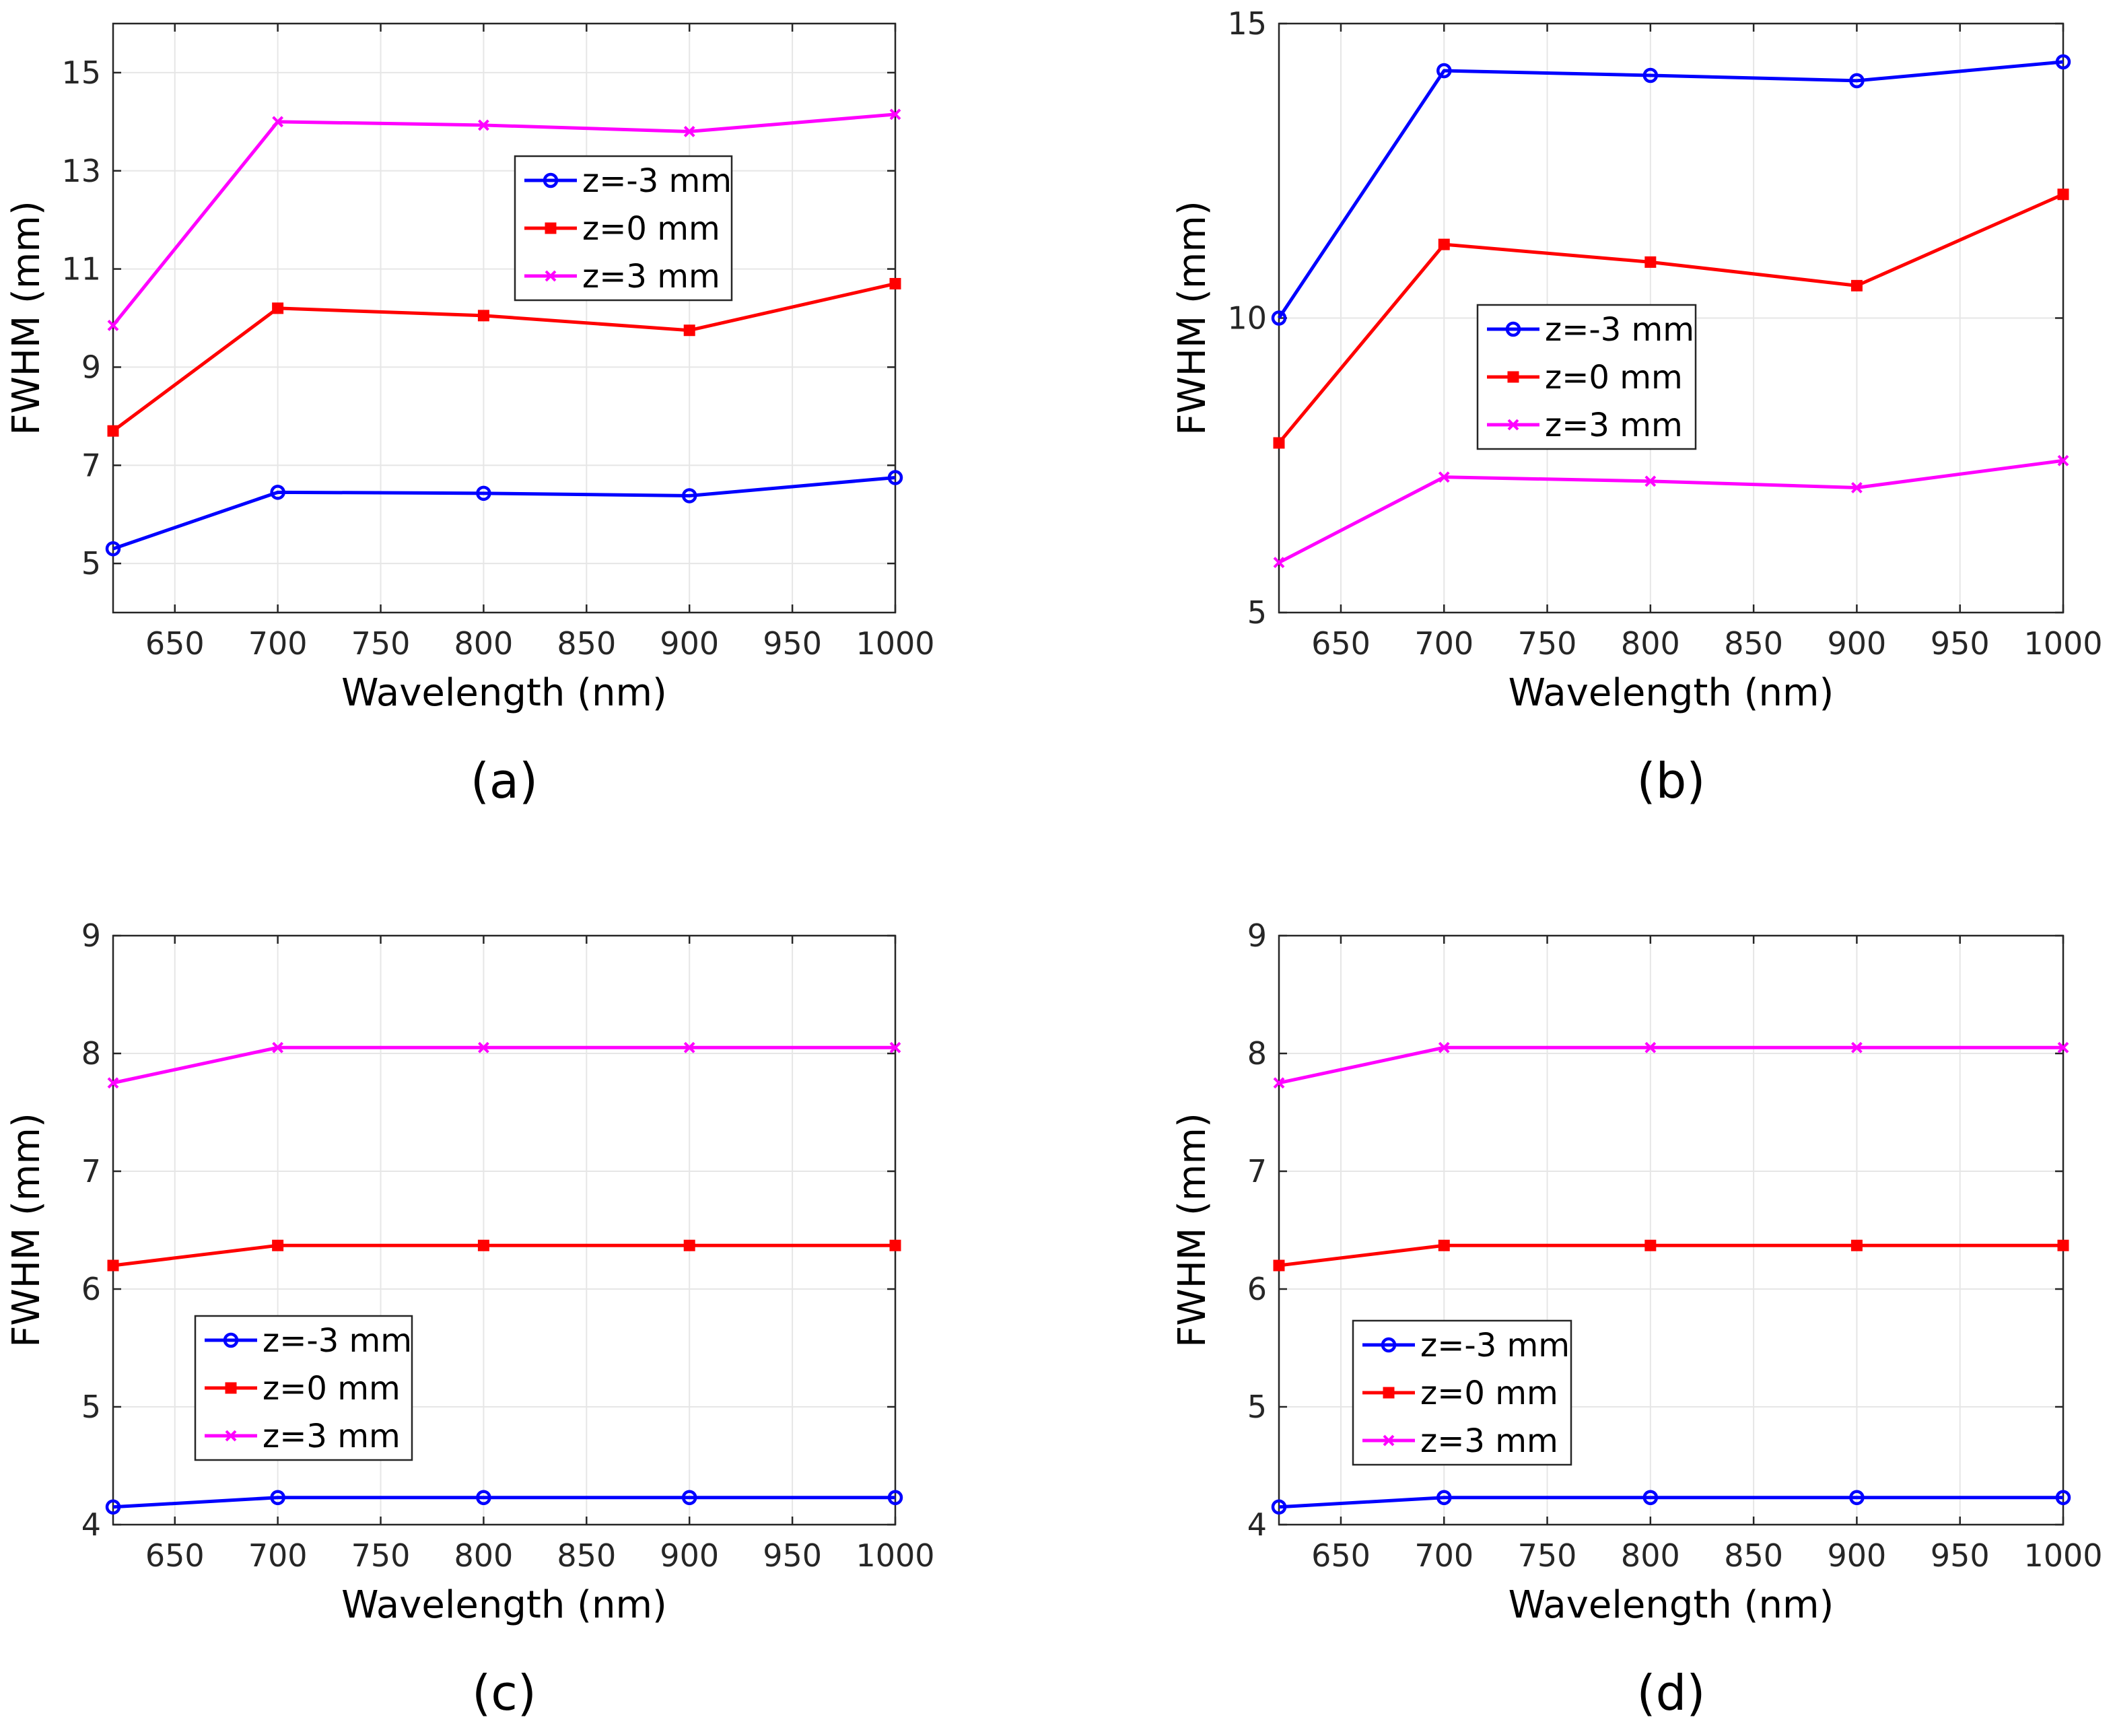 Image resolution: width=2115 pixels, height=1736 pixels. Describe the element at coordinates (81, 269) in the screenshot. I see `y-tick-label: 11` at that location.